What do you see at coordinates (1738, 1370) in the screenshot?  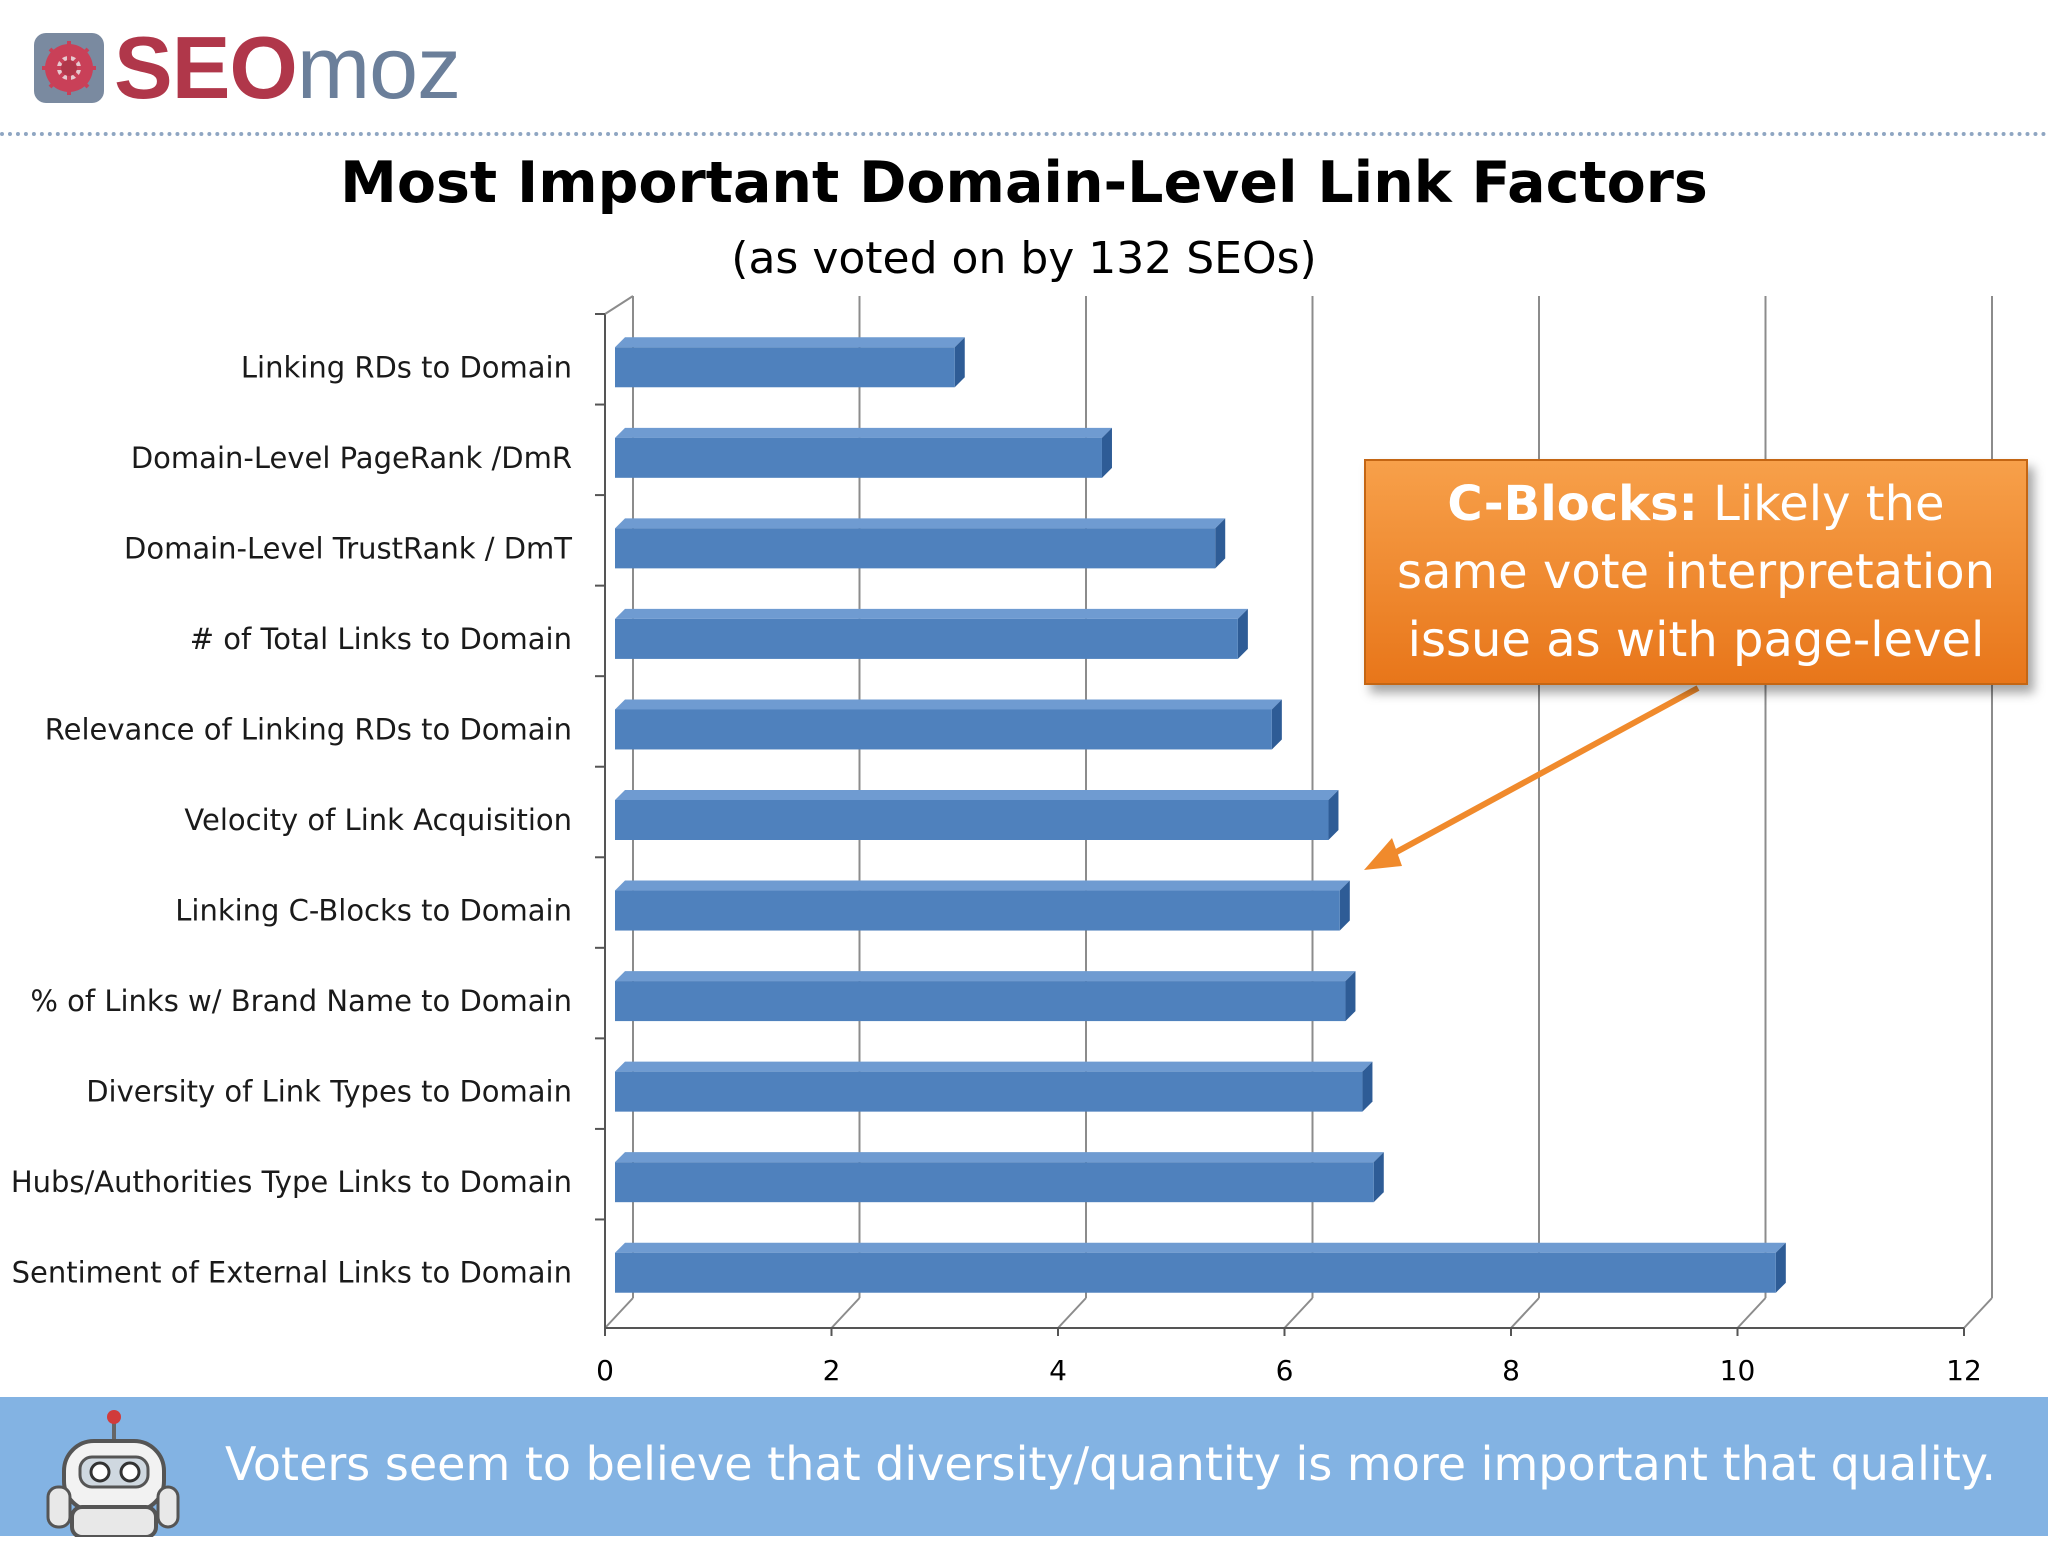 I see `x-tick-label: 10` at bounding box center [1738, 1370].